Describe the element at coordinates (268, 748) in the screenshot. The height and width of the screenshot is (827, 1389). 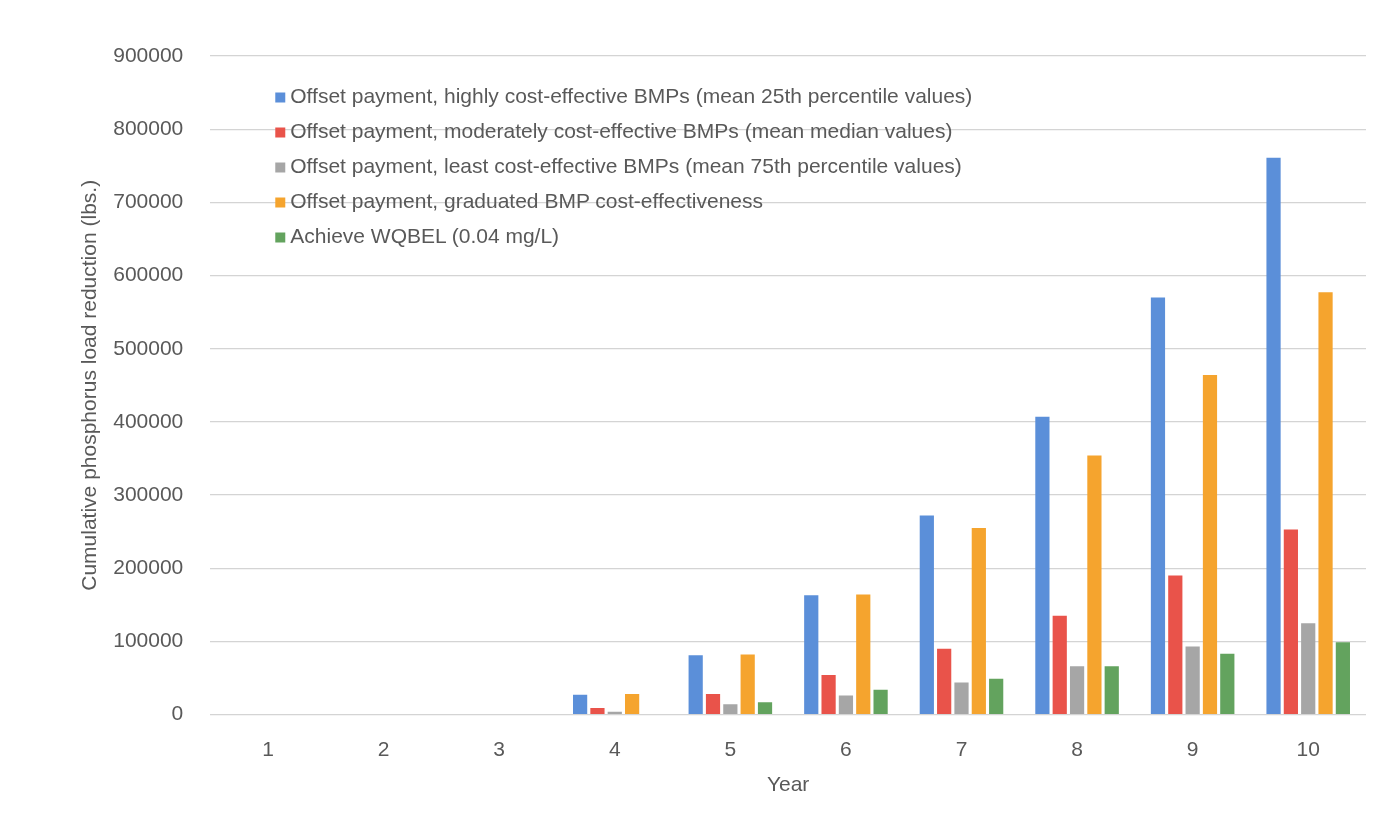
I see `x-tick-label: 1` at that location.